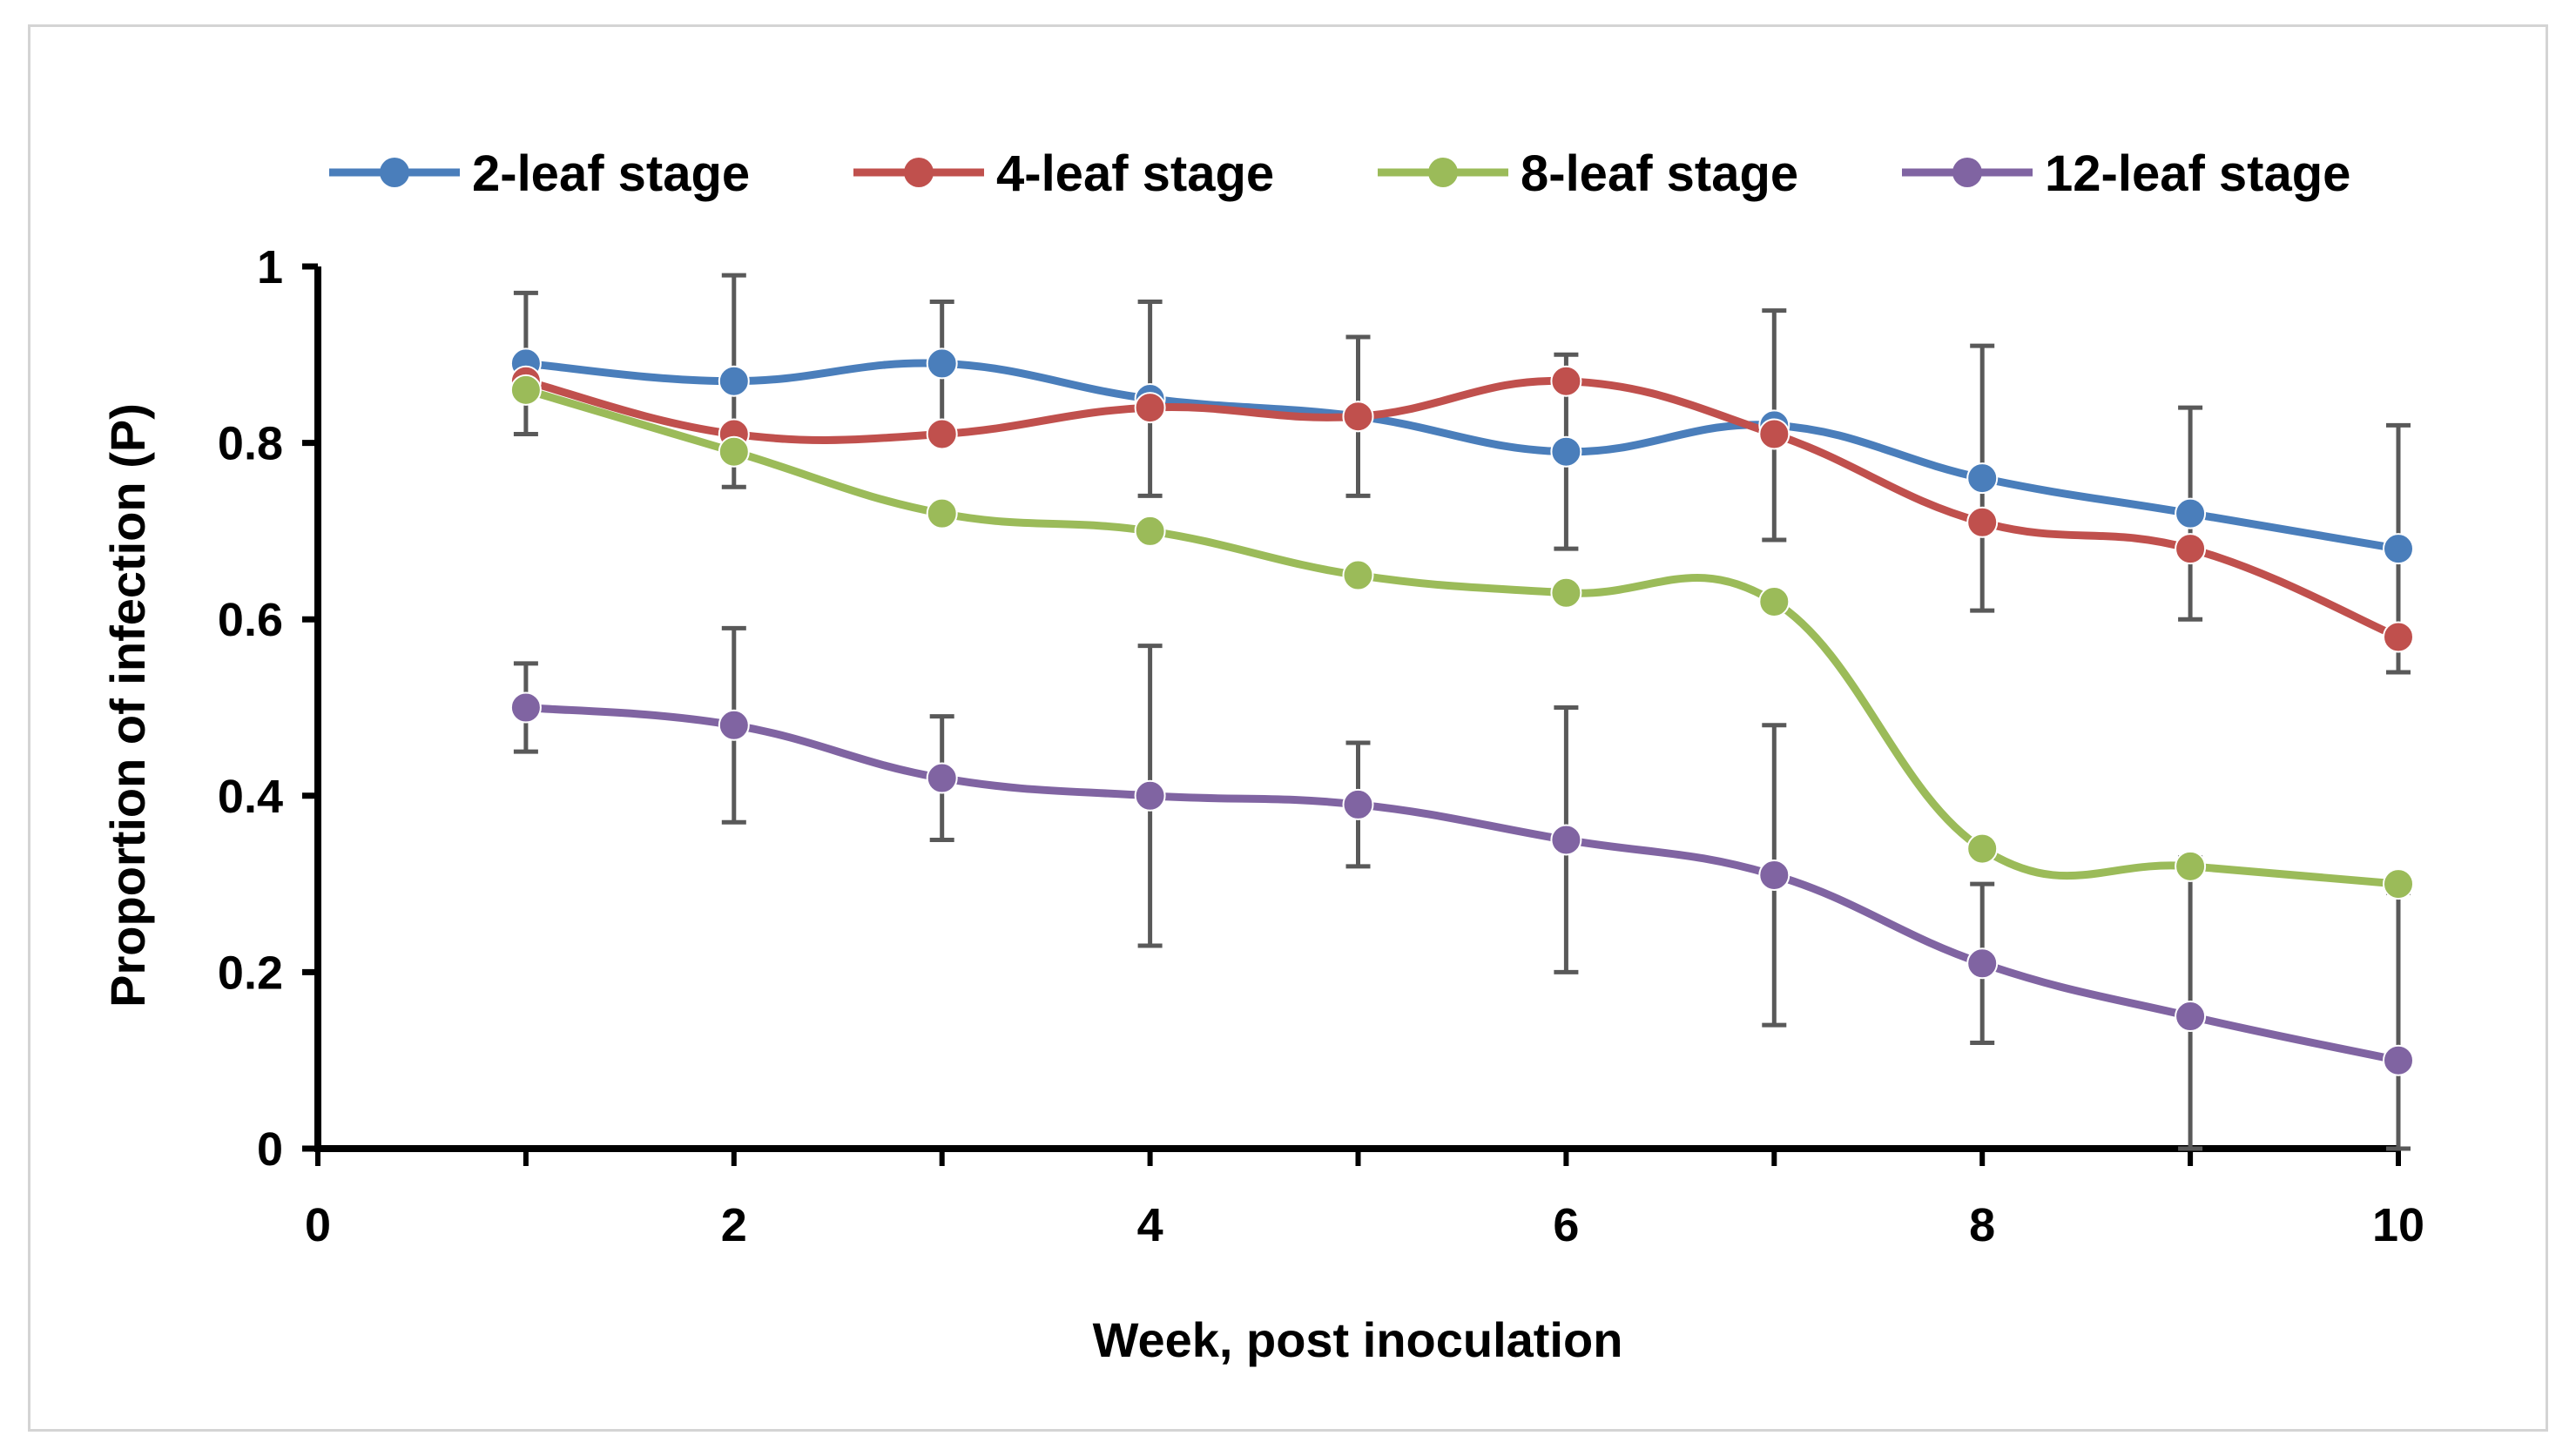 Image resolution: width=2576 pixels, height=1456 pixels. What do you see at coordinates (270, 1149) in the screenshot?
I see `y-tick-label: 0` at bounding box center [270, 1149].